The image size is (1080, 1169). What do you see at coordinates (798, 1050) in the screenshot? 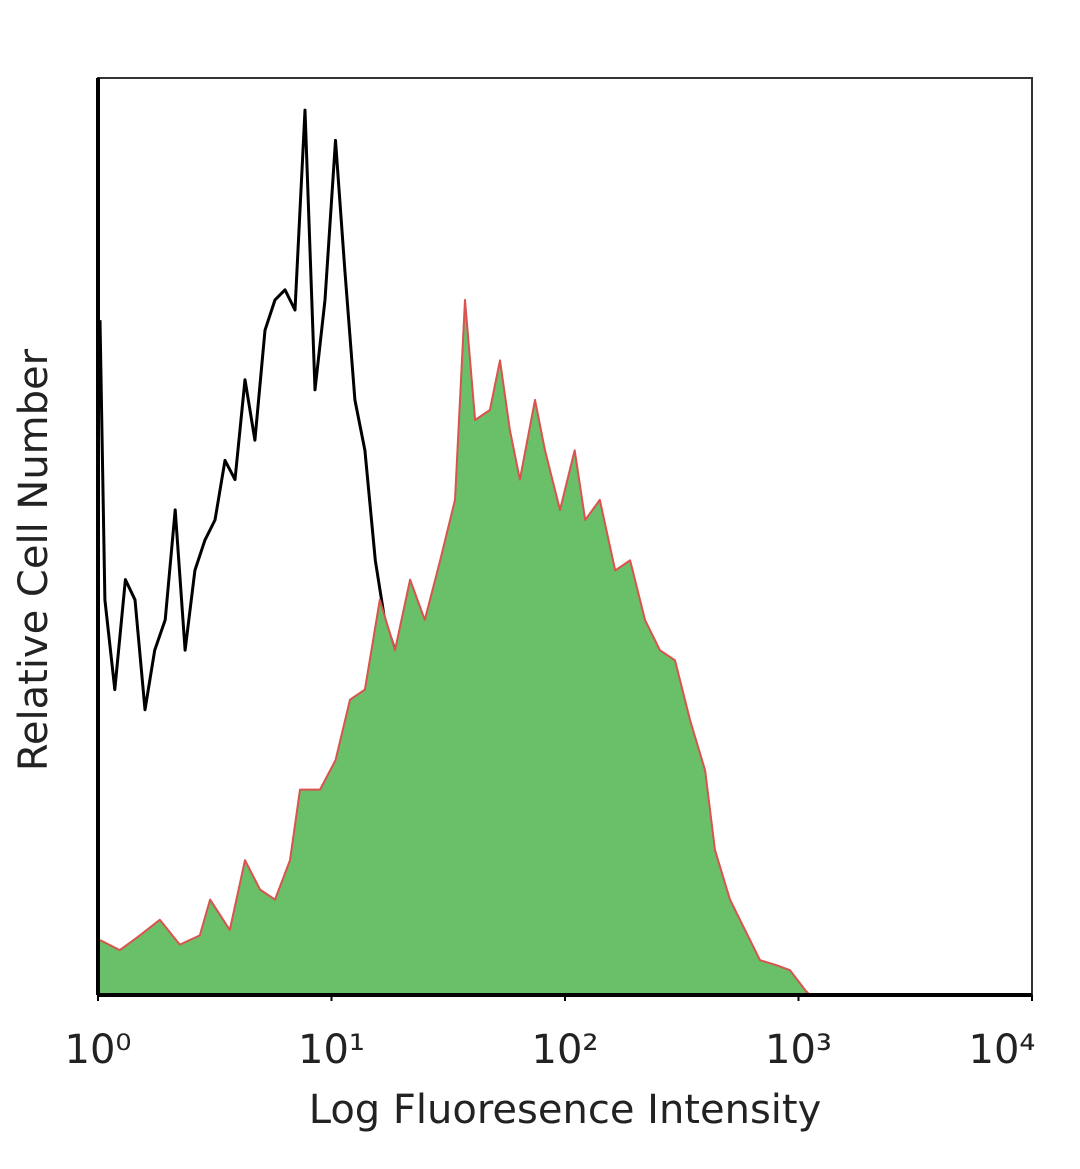
I see `x-tick-label: 10³` at bounding box center [798, 1050].